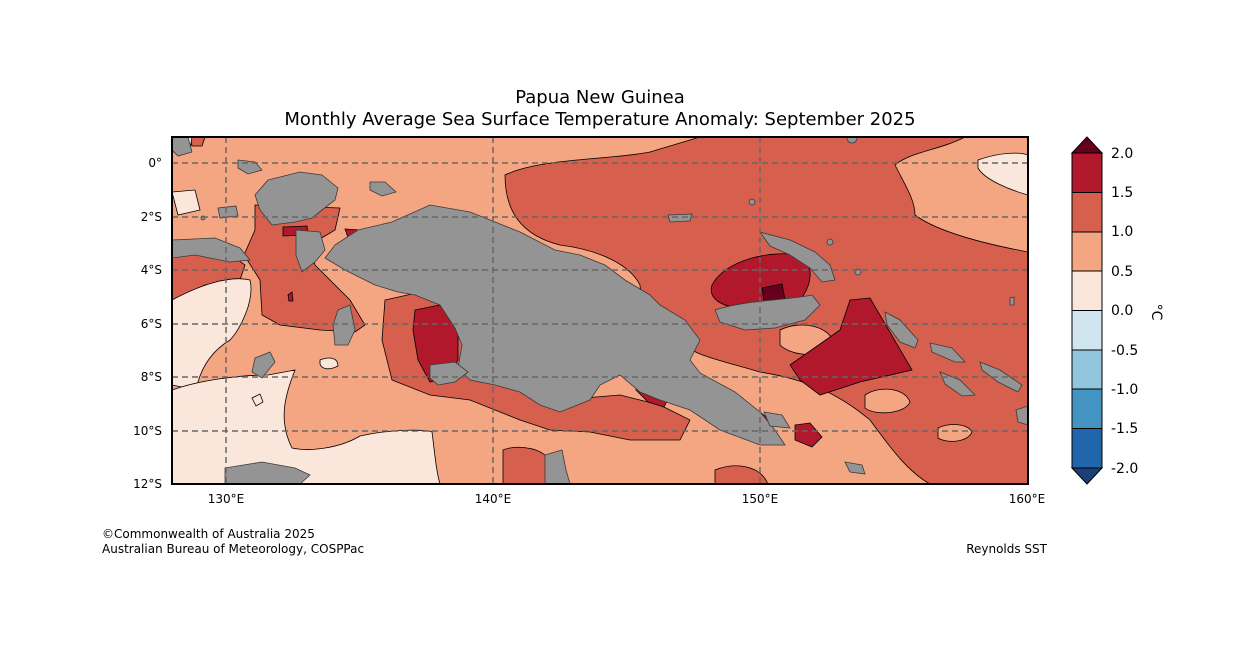 This screenshot has width=1258, height=658. I want to click on lat-tick-12s: 12°S, so click(147, 484).